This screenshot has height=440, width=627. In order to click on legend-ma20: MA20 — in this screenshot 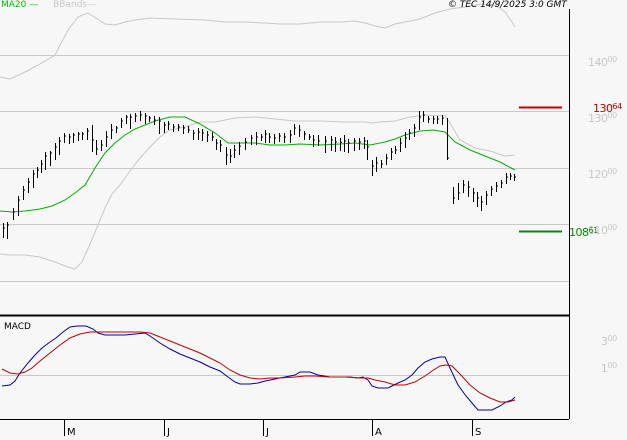, I will do `click(19, 5)`.